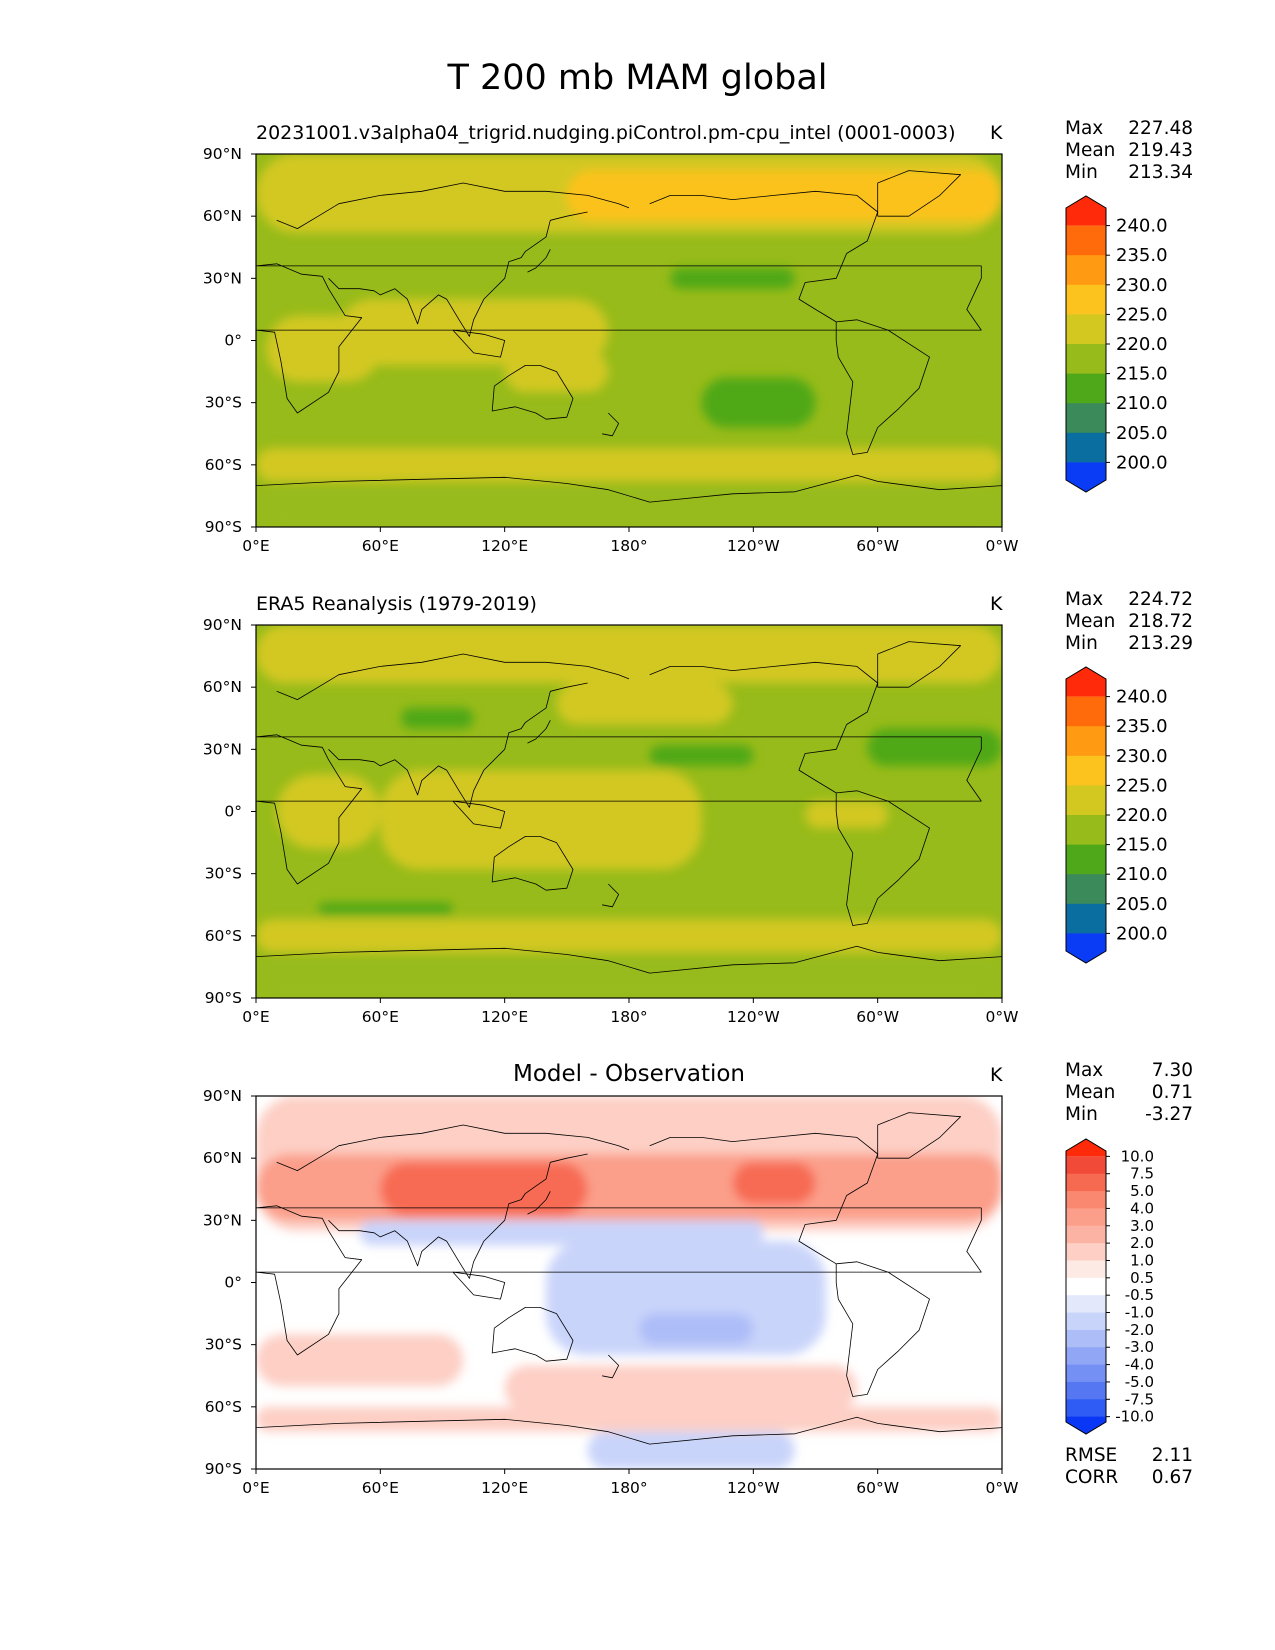 The height and width of the screenshot is (1650, 1275). What do you see at coordinates (1142, 433) in the screenshot?
I see `colorbar-label: 205.0` at bounding box center [1142, 433].